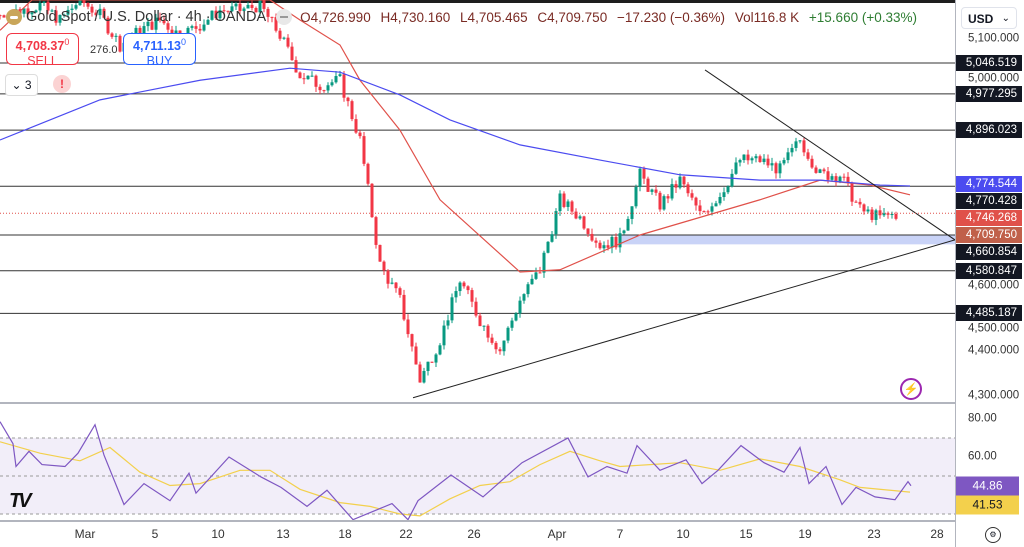 This screenshot has height=547, width=1024. I want to click on symbol-title: Gold Spot / U.S. Dollar · 4h · OANDA, so click(146, 17).